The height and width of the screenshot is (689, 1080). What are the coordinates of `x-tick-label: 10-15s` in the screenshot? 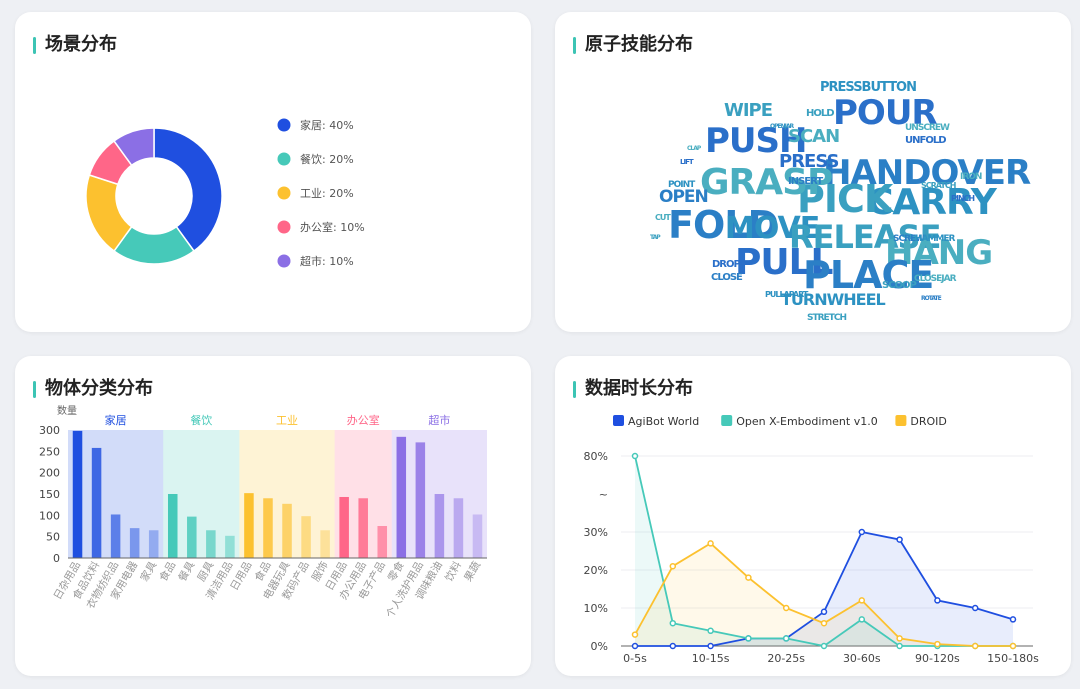 It's located at (711, 658).